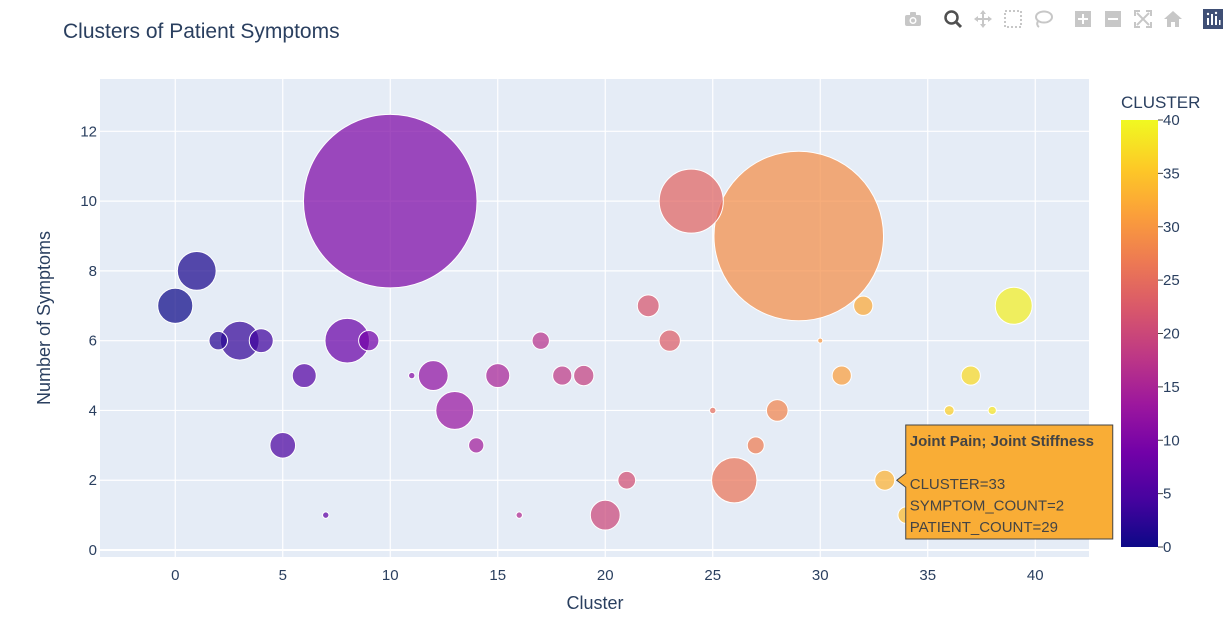 The height and width of the screenshot is (630, 1227). I want to click on colorbar-tick-label: 10, so click(1171, 440).